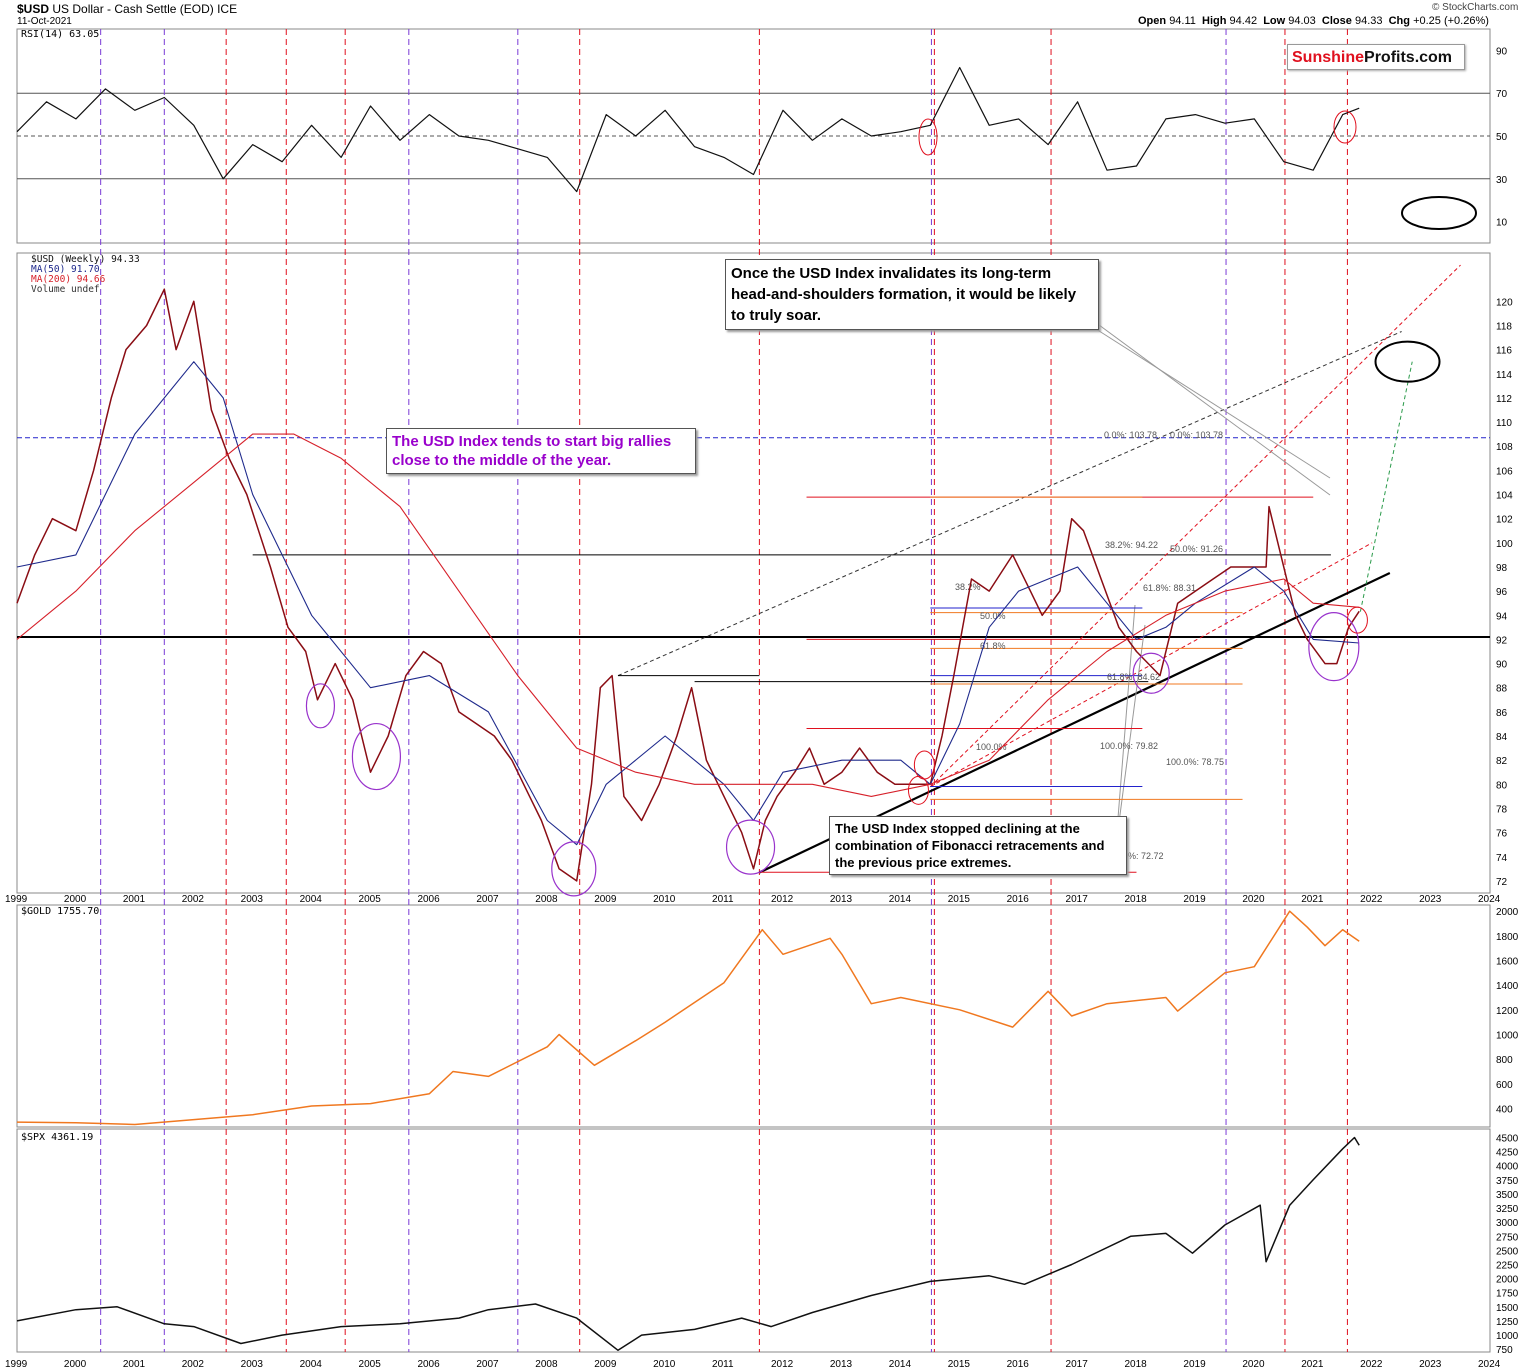 The width and height of the screenshot is (1536, 1370). What do you see at coordinates (1135, 899) in the screenshot?
I see `usd-x-tick-label: 2018` at bounding box center [1135, 899].